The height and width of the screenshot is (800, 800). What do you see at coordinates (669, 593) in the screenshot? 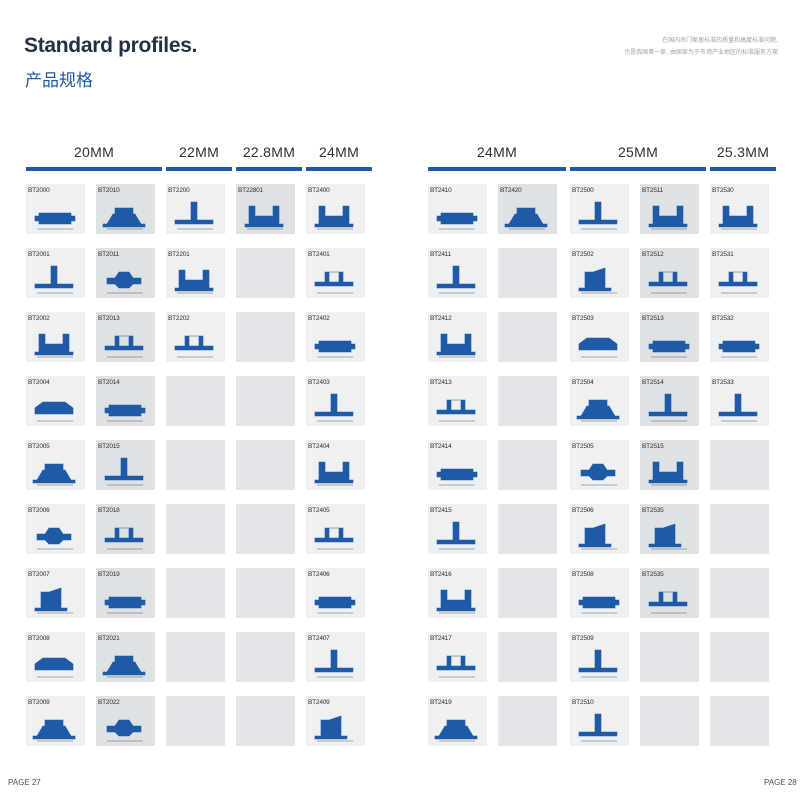
I see `profile-cell: BT2535` at bounding box center [669, 593].